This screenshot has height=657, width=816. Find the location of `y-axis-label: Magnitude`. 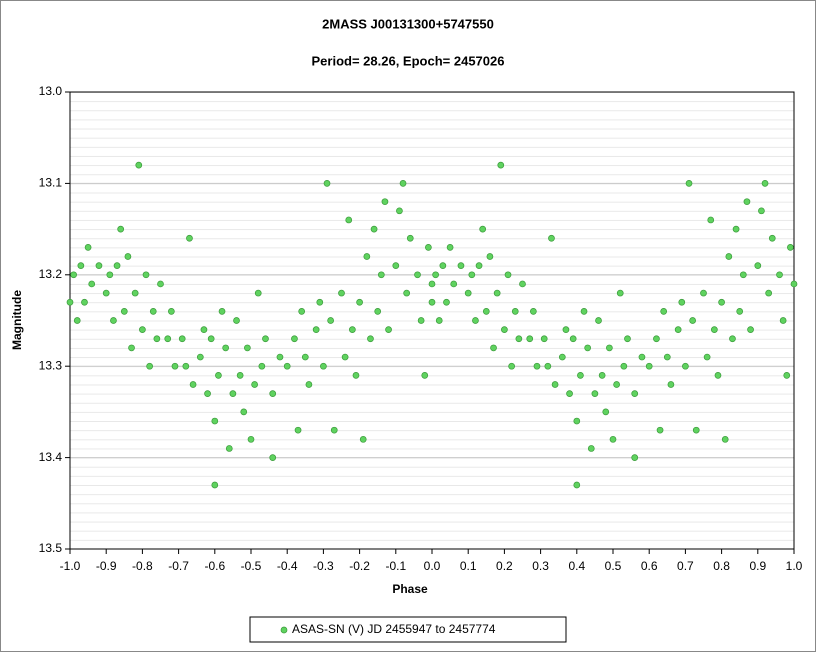

y-axis-label: Magnitude is located at coordinates (17, 320).